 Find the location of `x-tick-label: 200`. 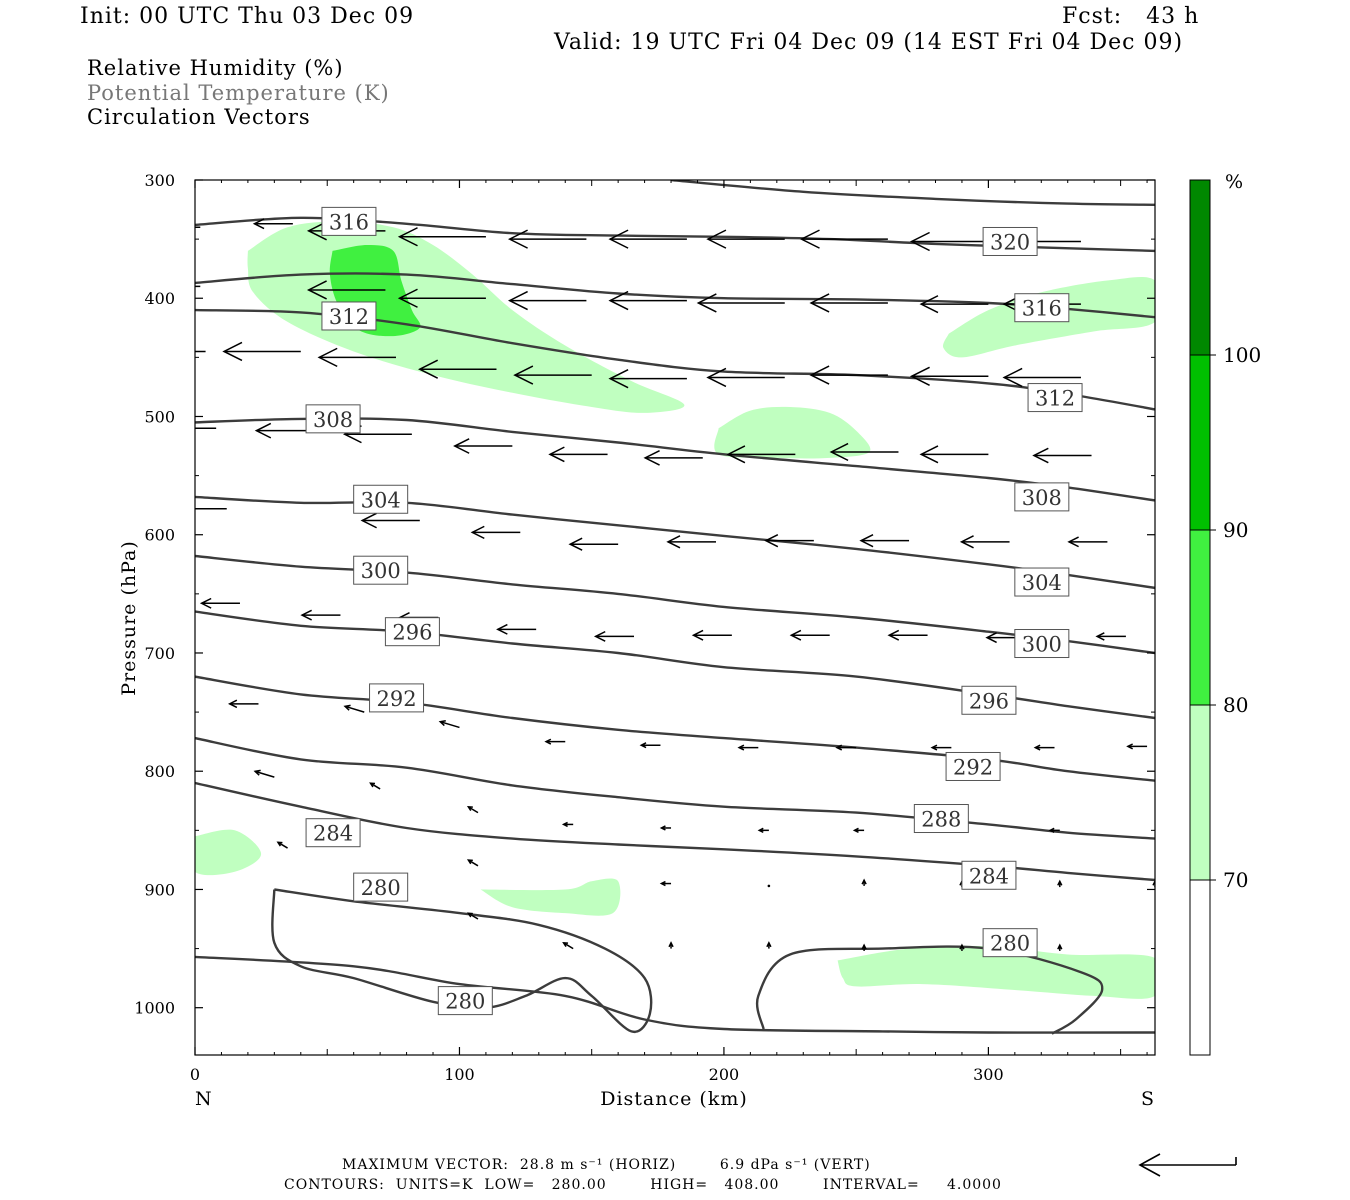

x-tick-label: 200 is located at coordinates (724, 1074).